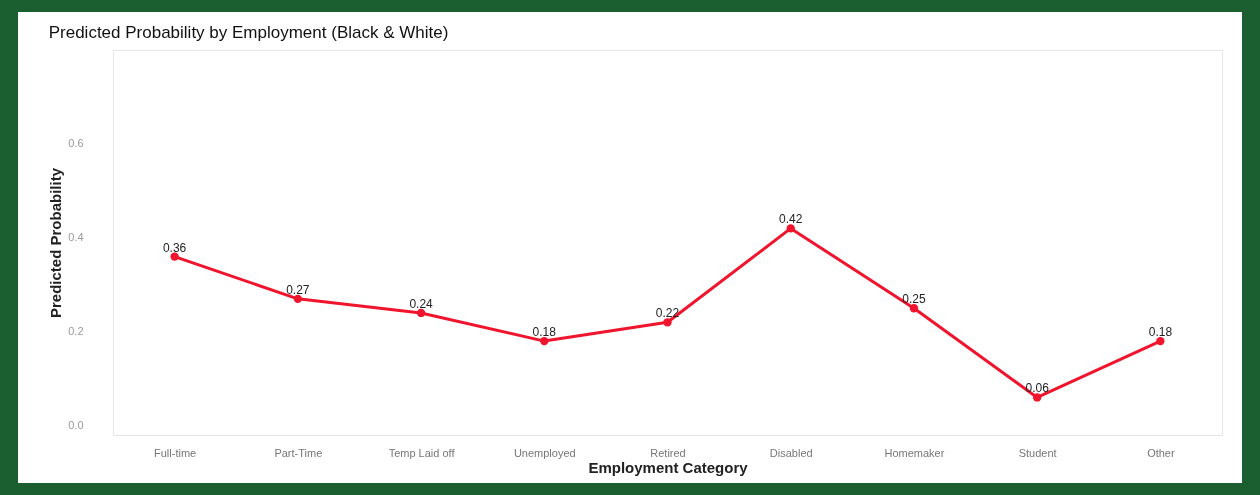 The height and width of the screenshot is (495, 1260). Describe the element at coordinates (56, 243) in the screenshot. I see `y-axis-title: Predicted Probability` at that location.